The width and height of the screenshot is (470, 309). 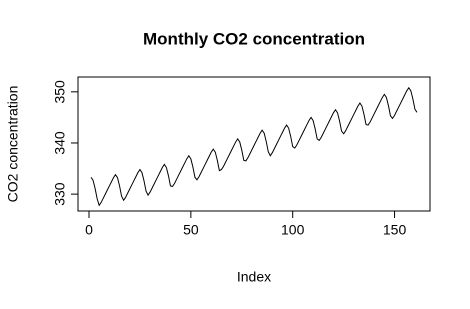 I want to click on x-axis-label: Index, so click(x=254, y=277).